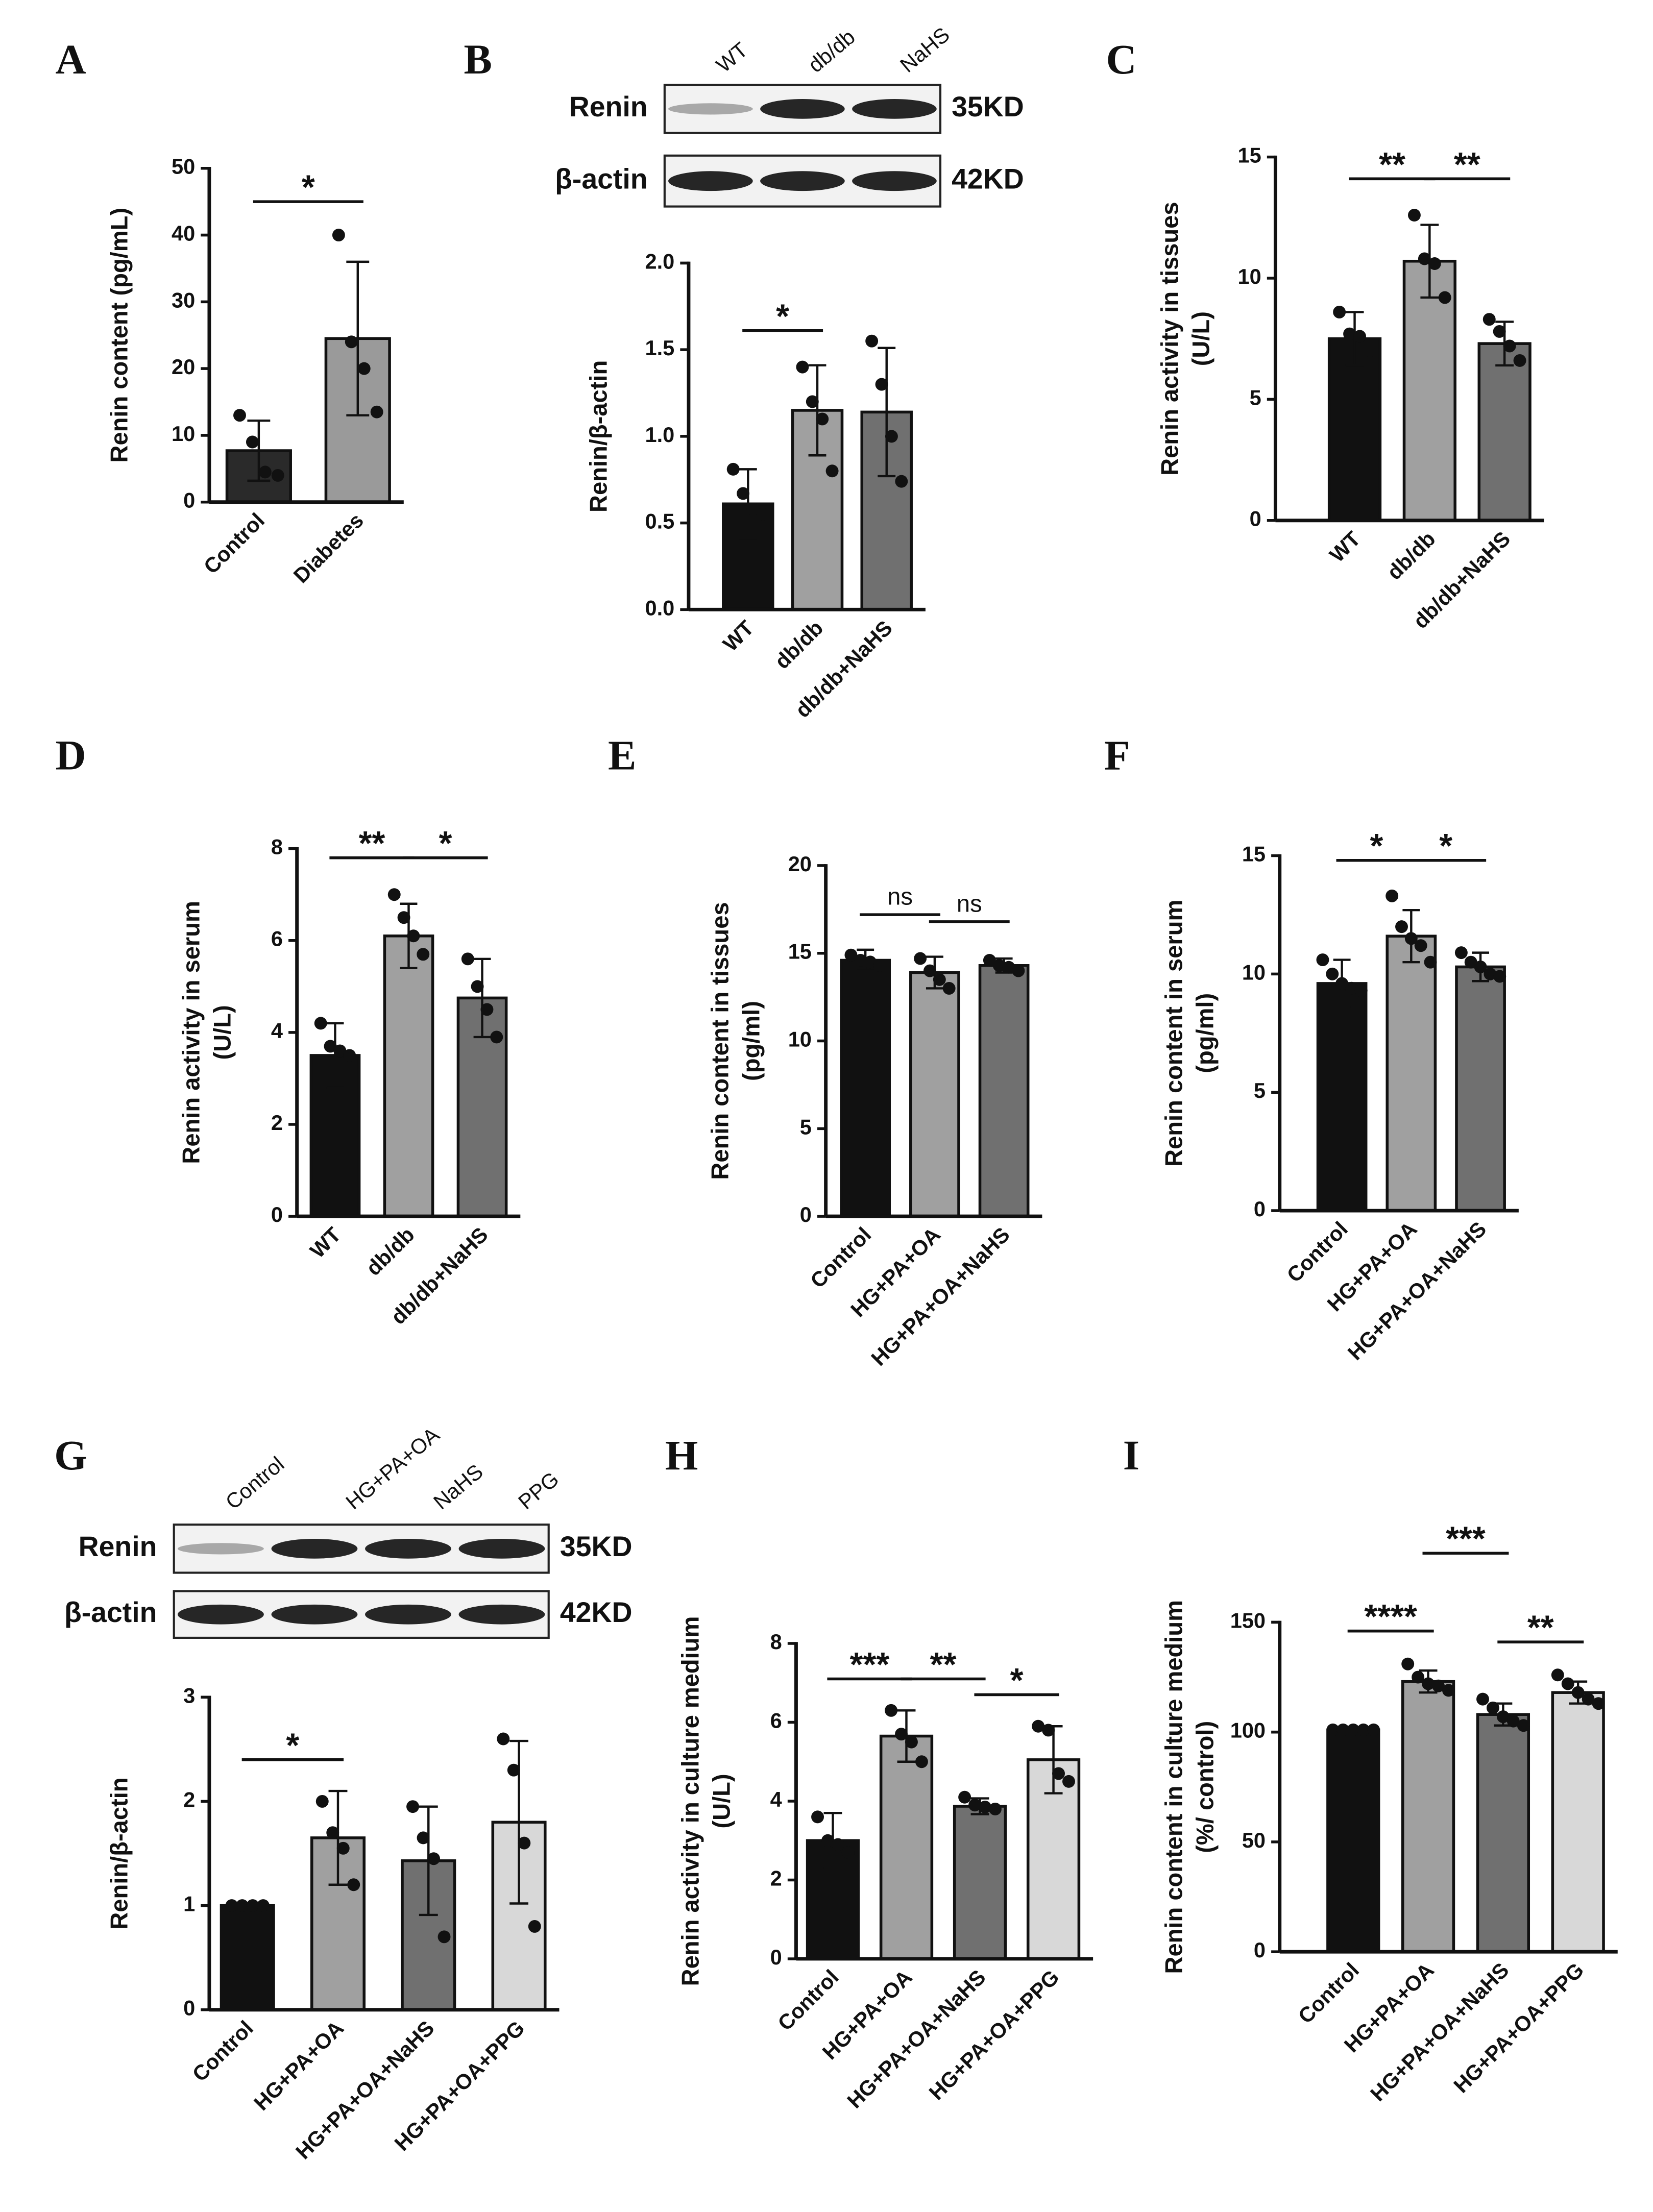  What do you see at coordinates (750, 1041) in the screenshot?
I see `y-axis-label: (pg/ml)` at bounding box center [750, 1041].